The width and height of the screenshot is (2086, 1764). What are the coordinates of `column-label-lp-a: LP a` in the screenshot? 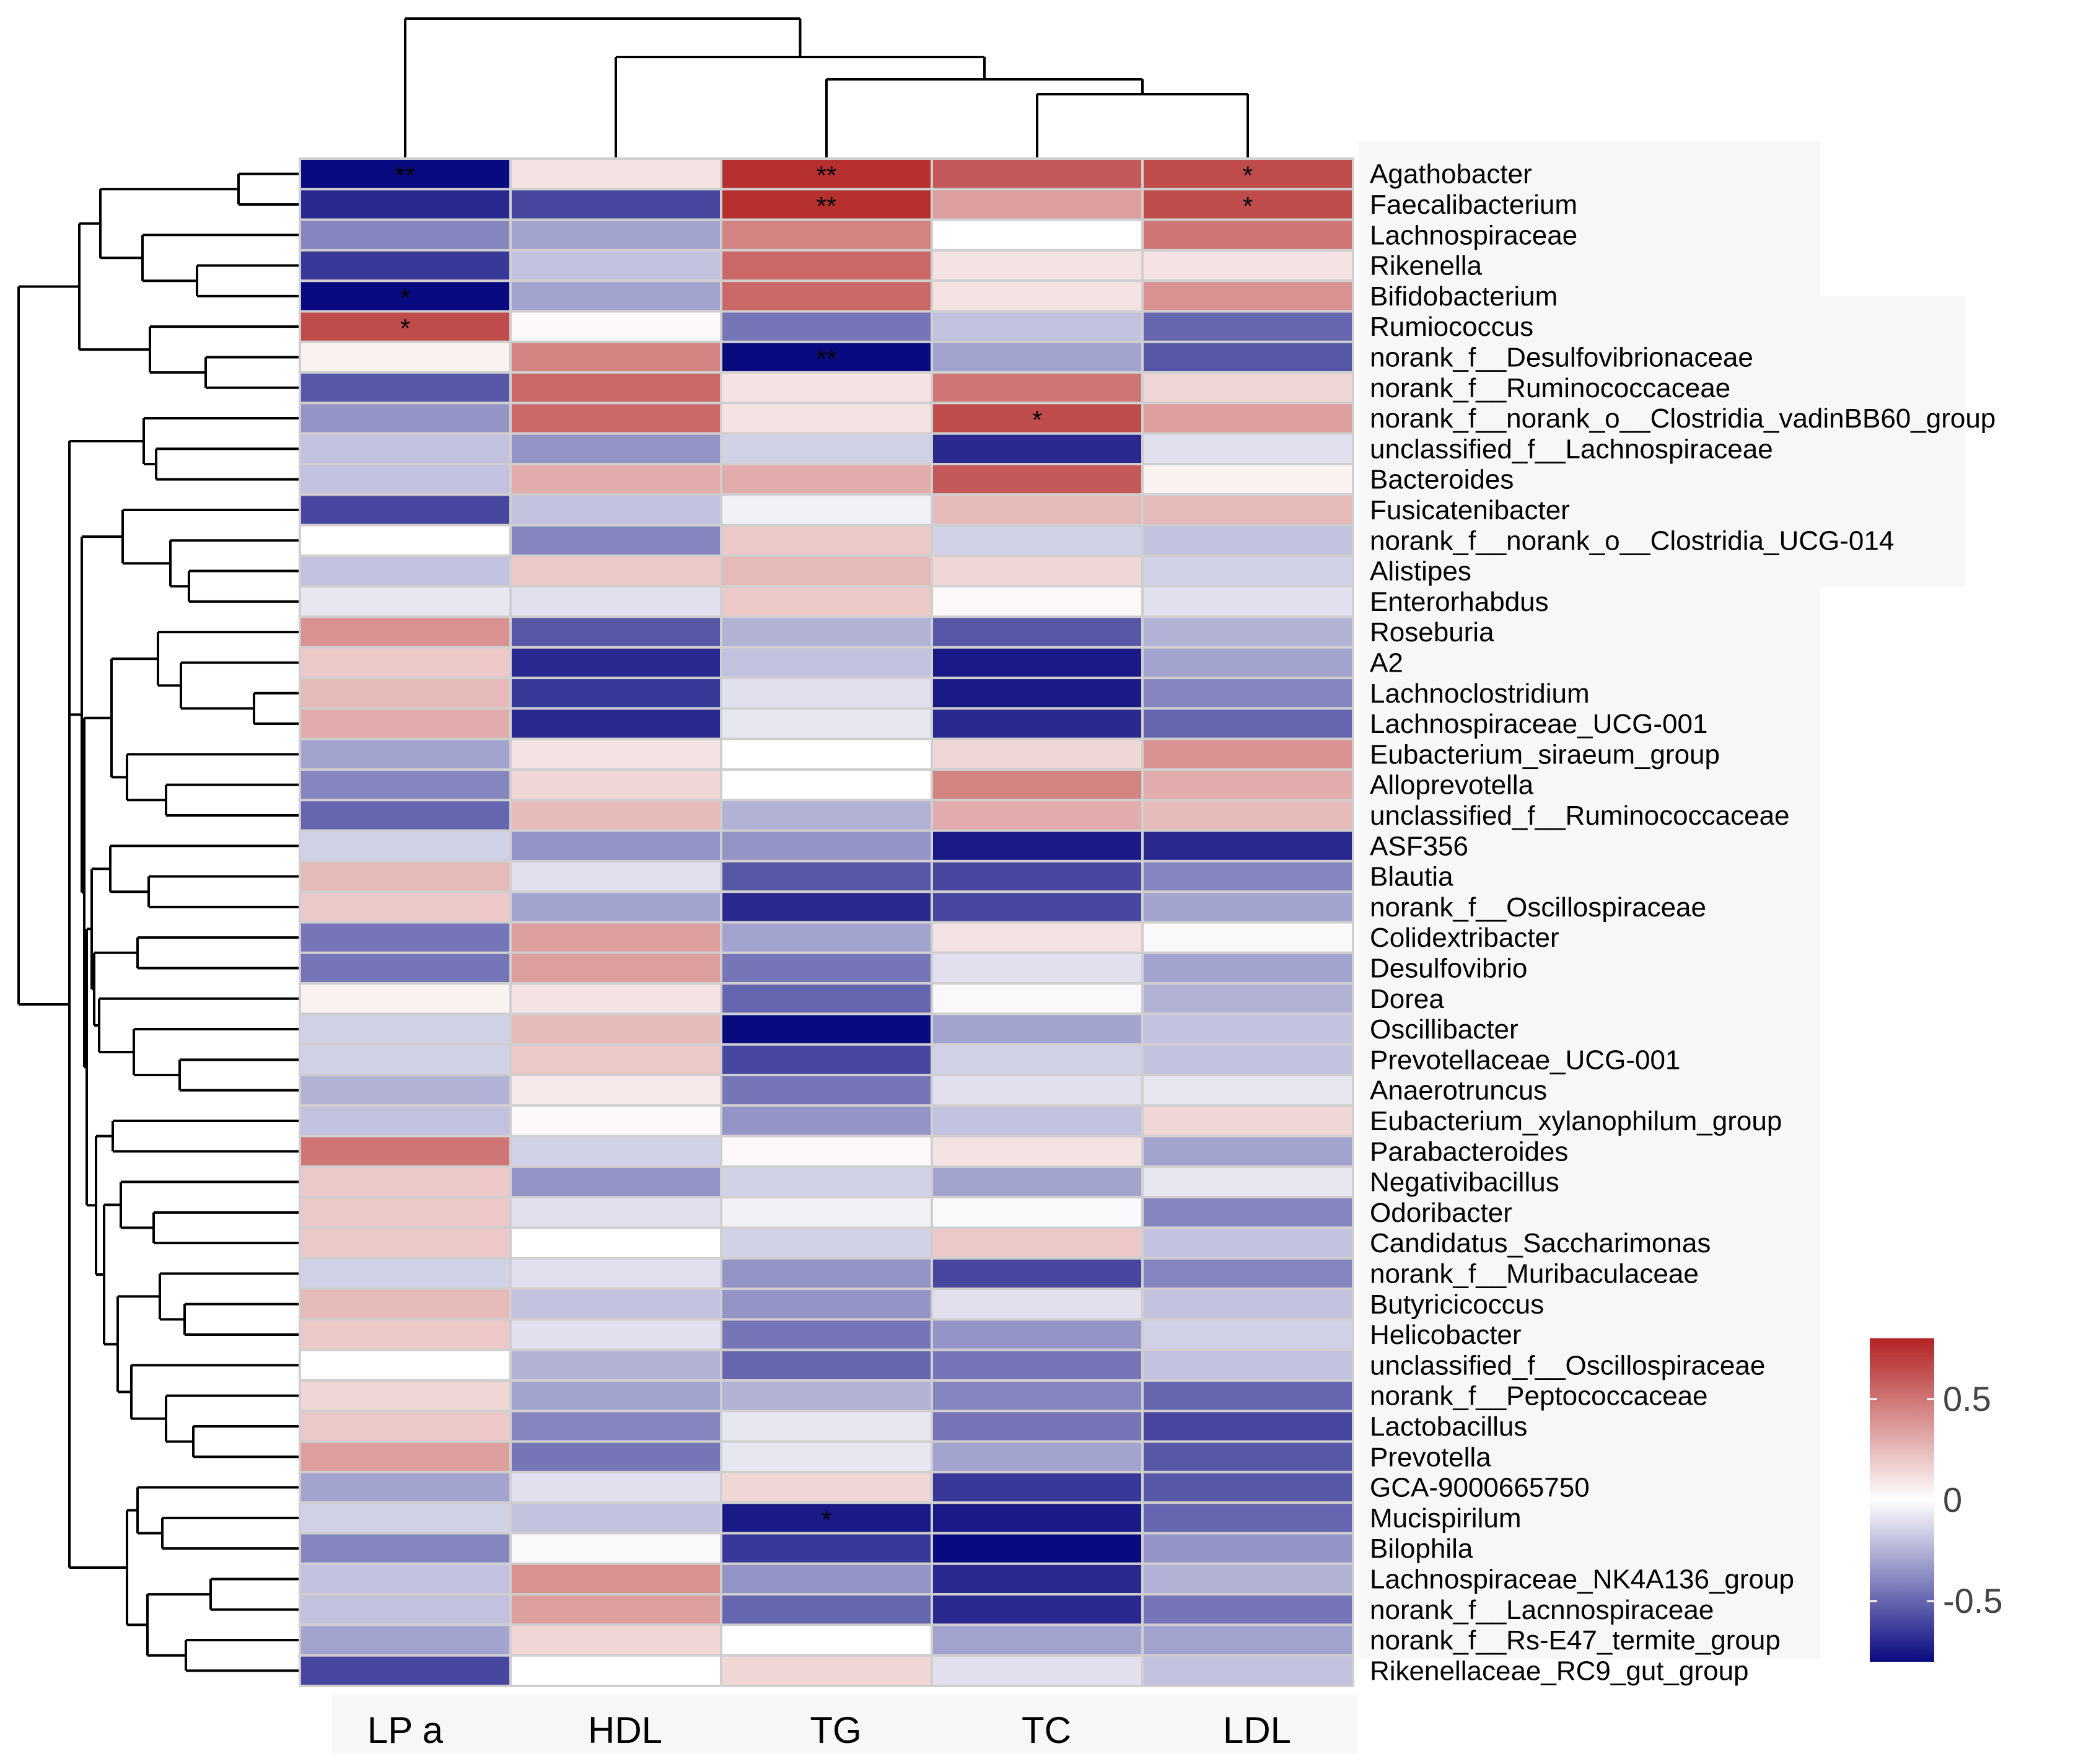 It's located at (405, 1730).